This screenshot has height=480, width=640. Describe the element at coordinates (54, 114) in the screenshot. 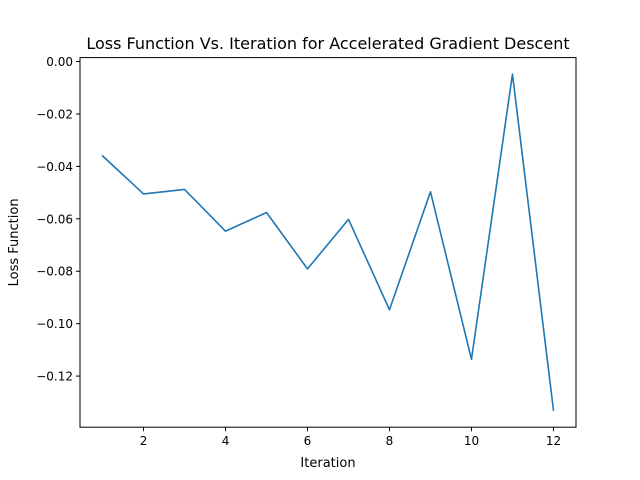

I see `y-tick-label: −0.02` at that location.